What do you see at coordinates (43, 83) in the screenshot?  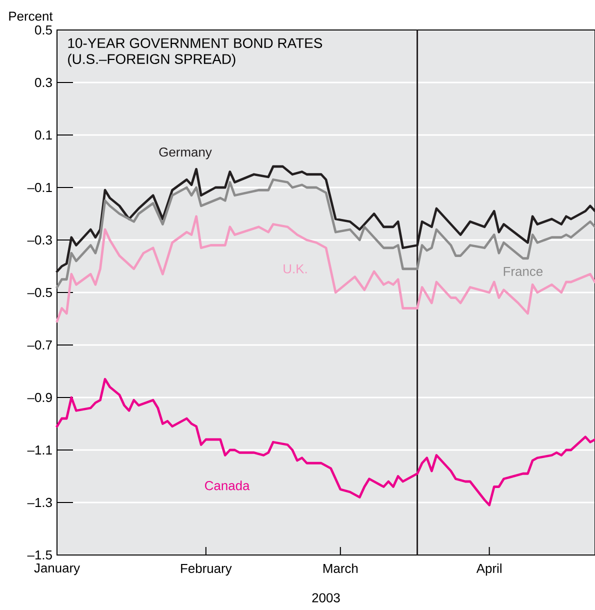 I see `y-tick-label: 0.3` at bounding box center [43, 83].